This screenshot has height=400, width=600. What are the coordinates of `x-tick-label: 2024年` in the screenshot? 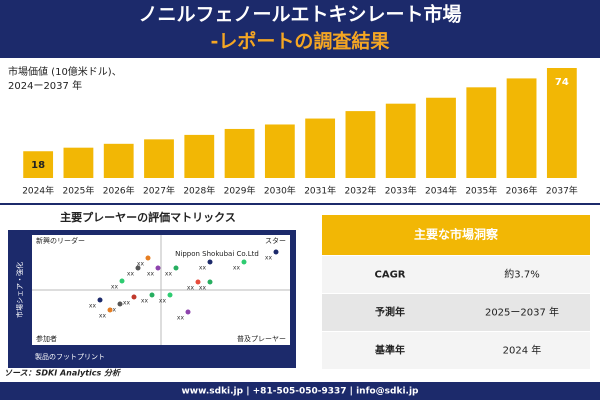 It's located at (38, 191).